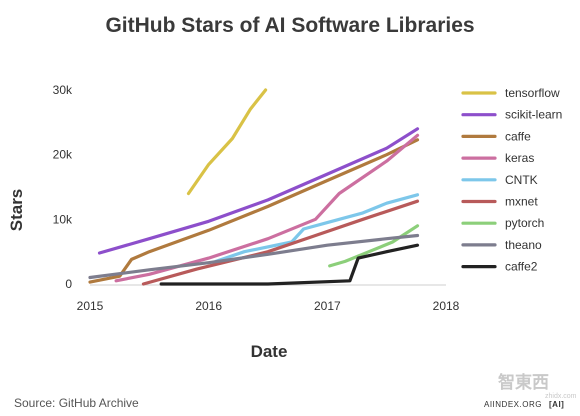 This screenshot has width=580, height=416. What do you see at coordinates (268, 306) in the screenshot?
I see `x-axis: 2015 2016 2017 2018` at bounding box center [268, 306].